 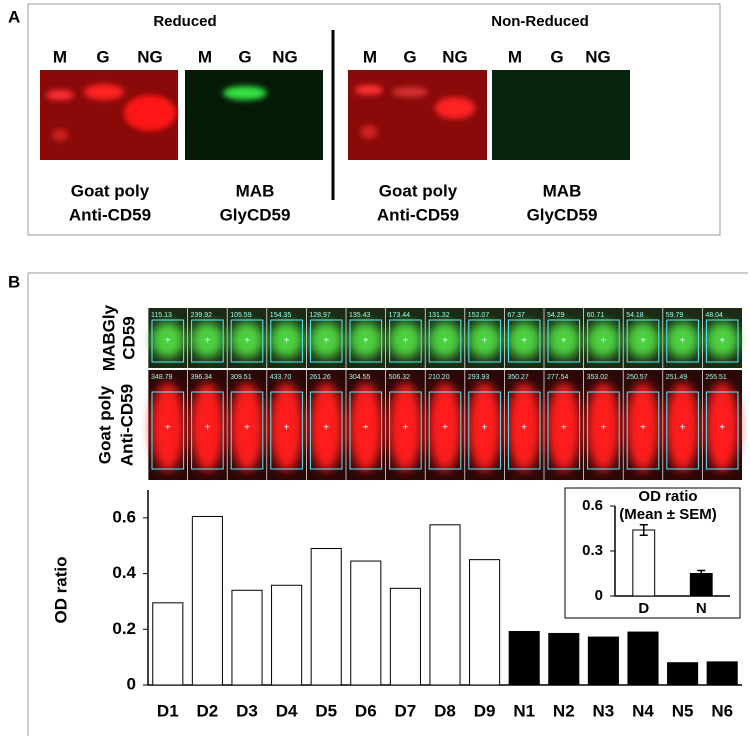 What do you see at coordinates (540, 21) in the screenshot?
I see `group-title: Non-Reduced` at bounding box center [540, 21].